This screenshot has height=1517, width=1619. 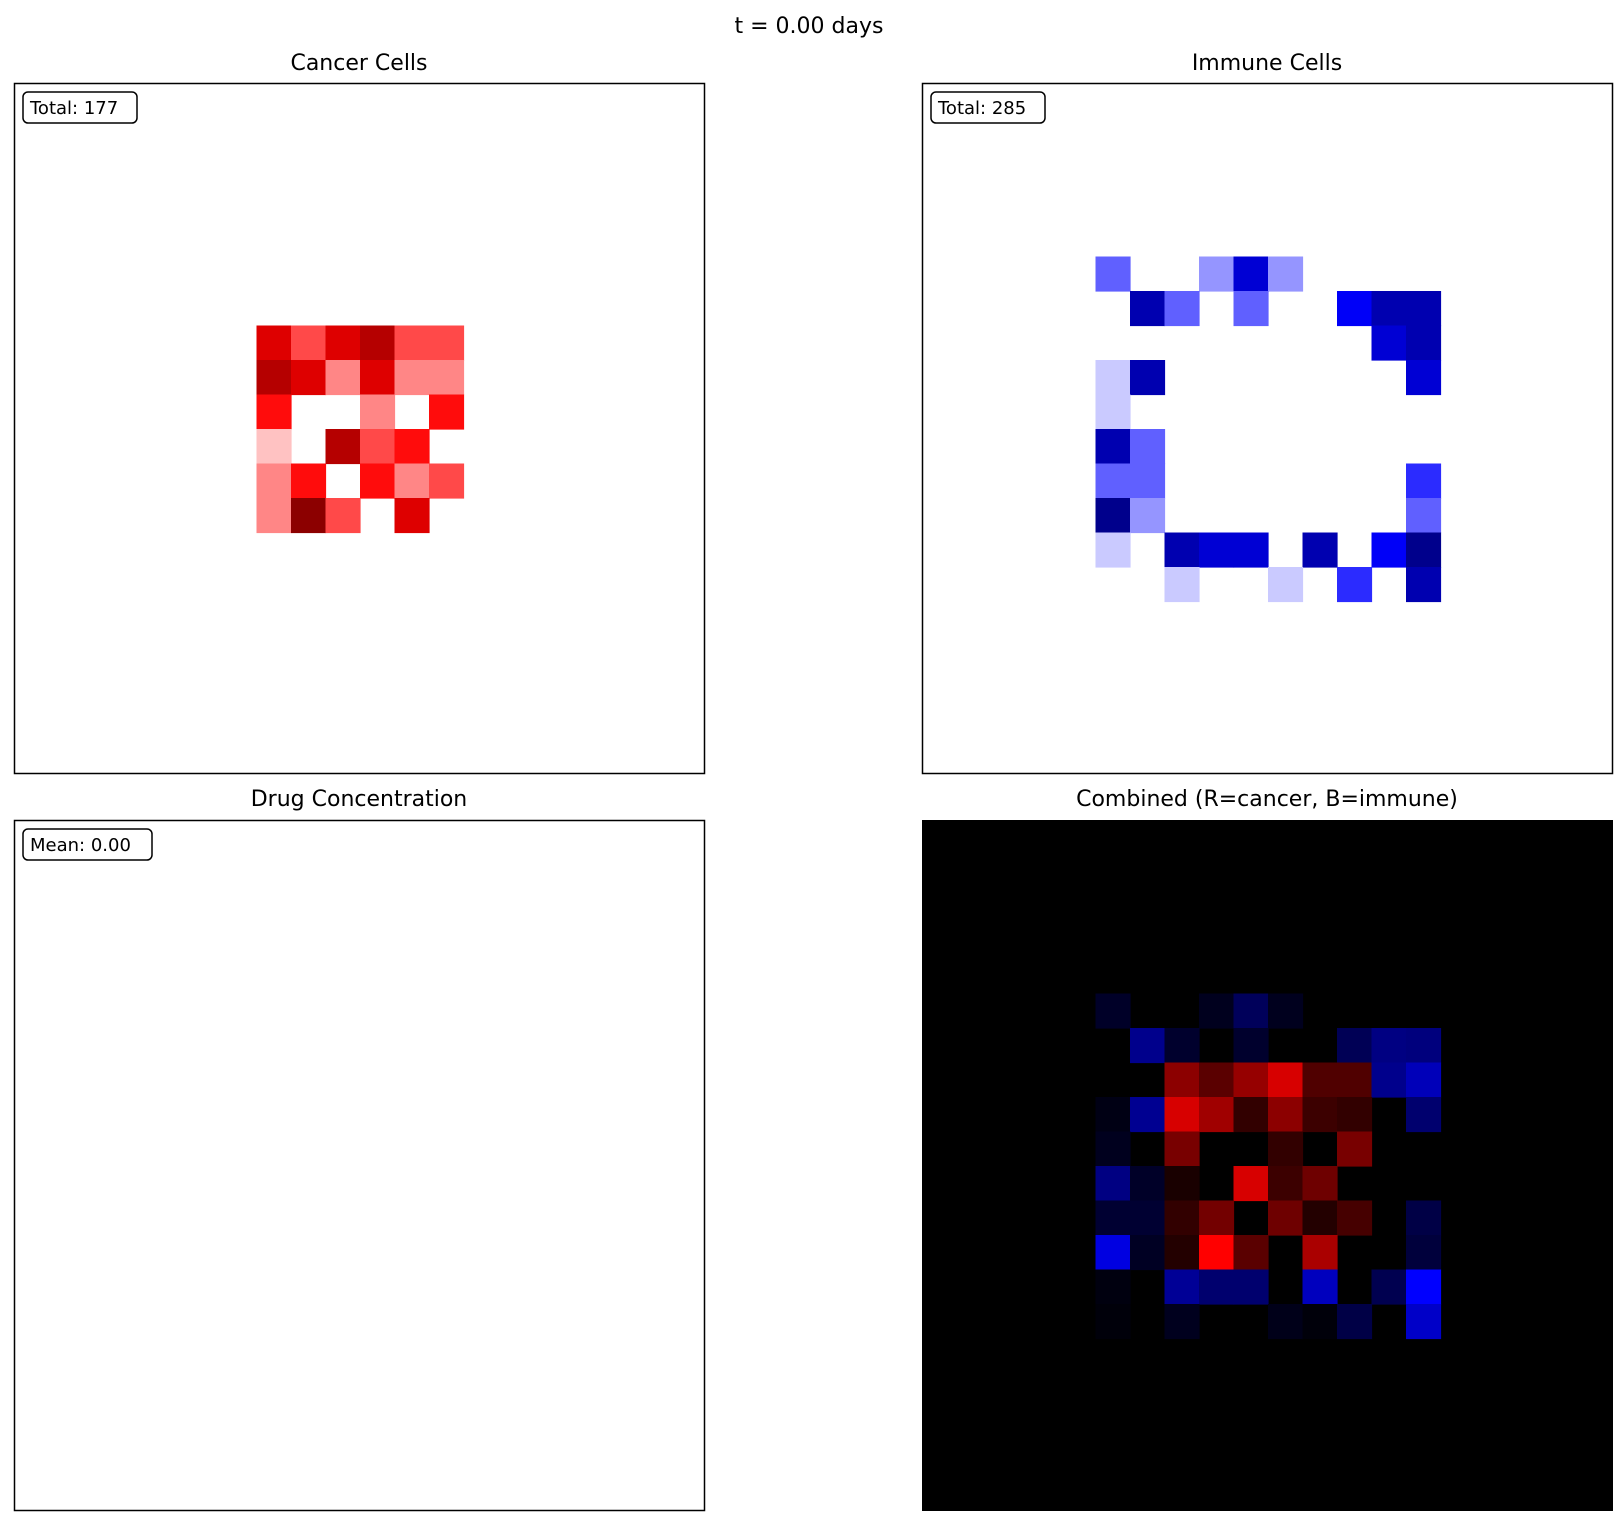 I want to click on badge-box-drug, so click(x=87, y=844).